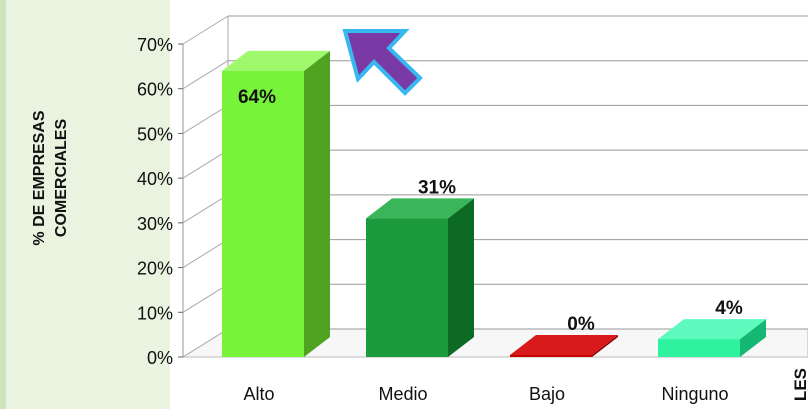 The height and width of the screenshot is (409, 808). I want to click on y-tick-label: 50%, so click(155, 134).